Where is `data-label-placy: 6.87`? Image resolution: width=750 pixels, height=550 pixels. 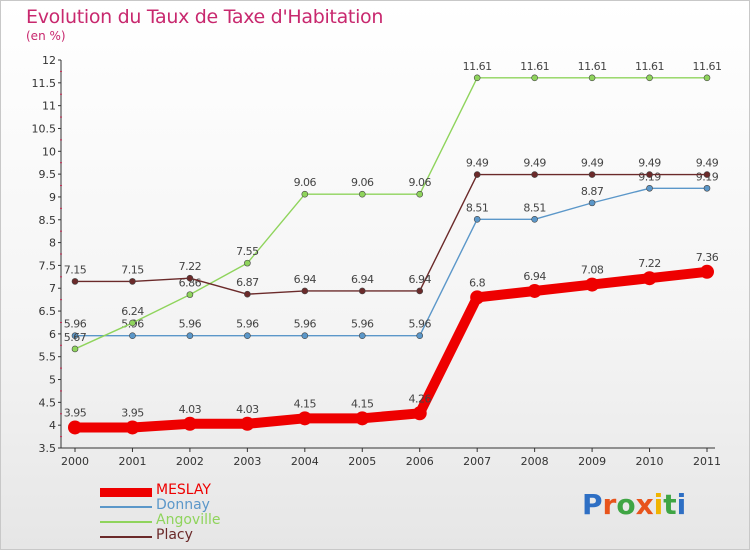
data-label-placy: 6.87 is located at coordinates (247, 282).